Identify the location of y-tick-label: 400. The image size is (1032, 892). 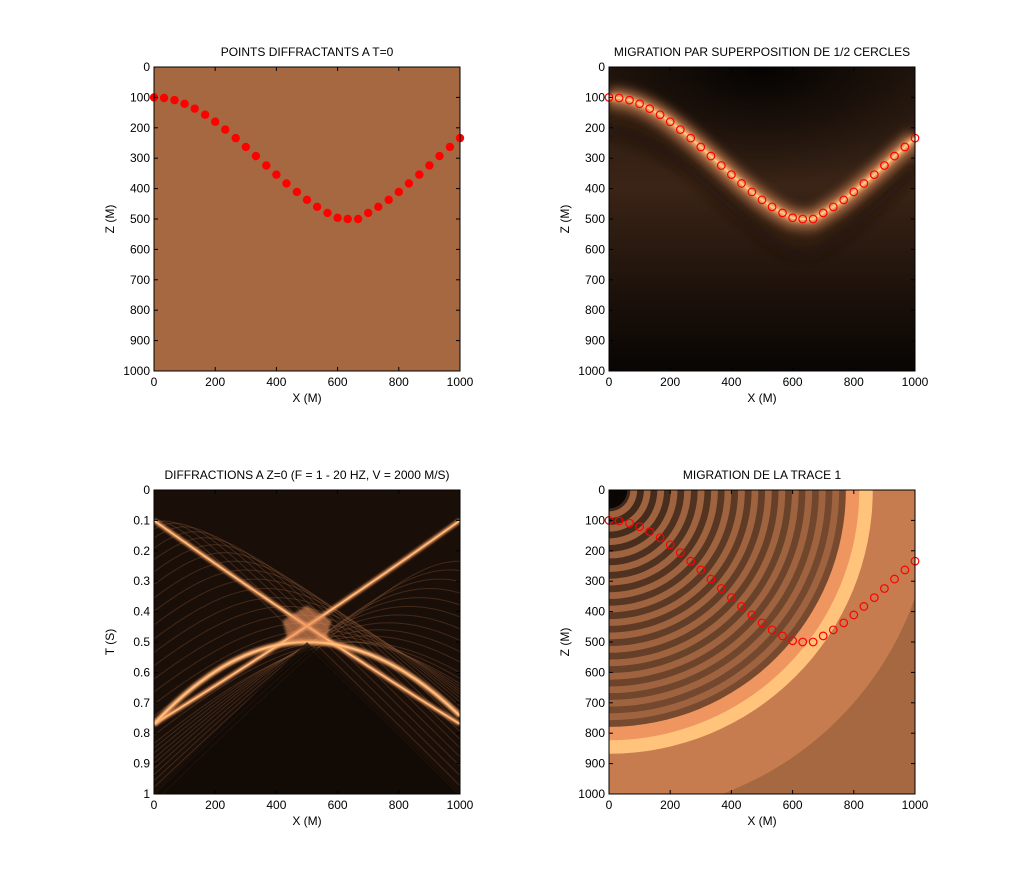
(595, 612).